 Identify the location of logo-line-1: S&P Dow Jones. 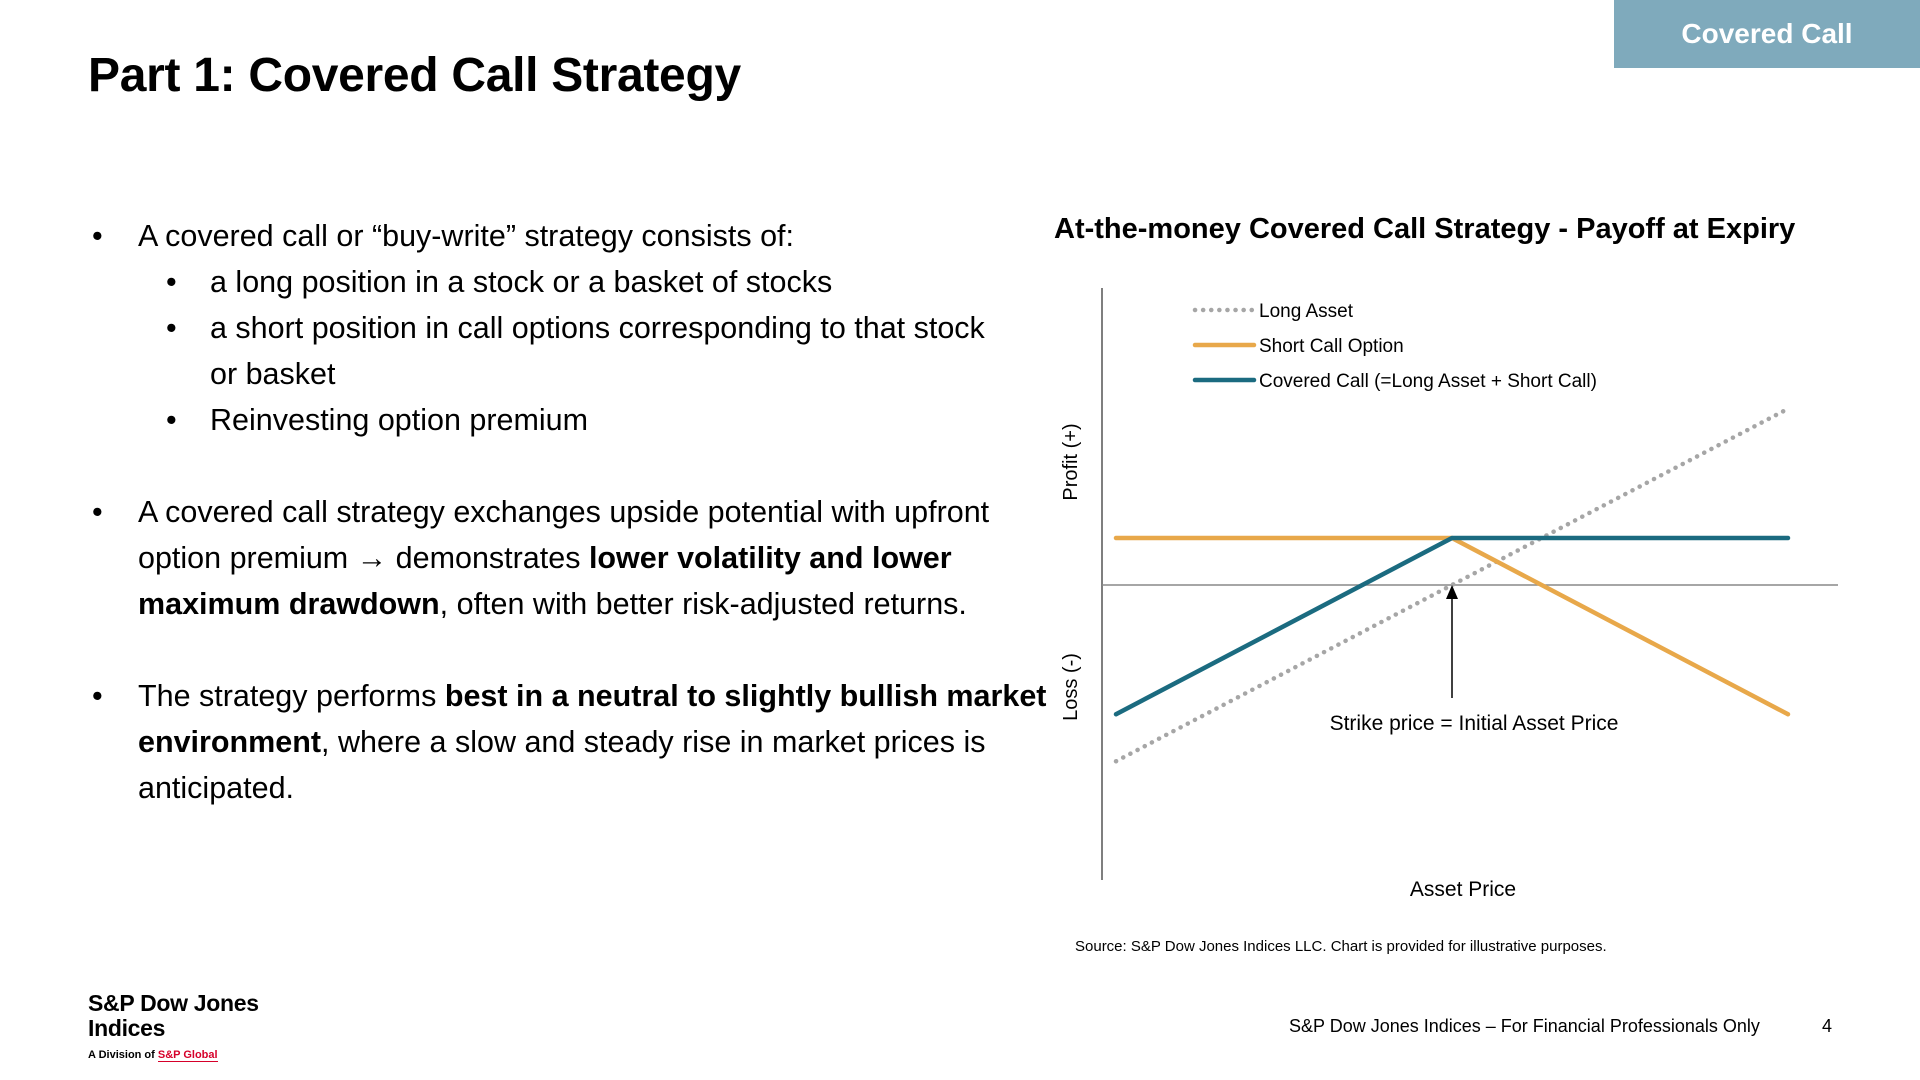
(173, 1003).